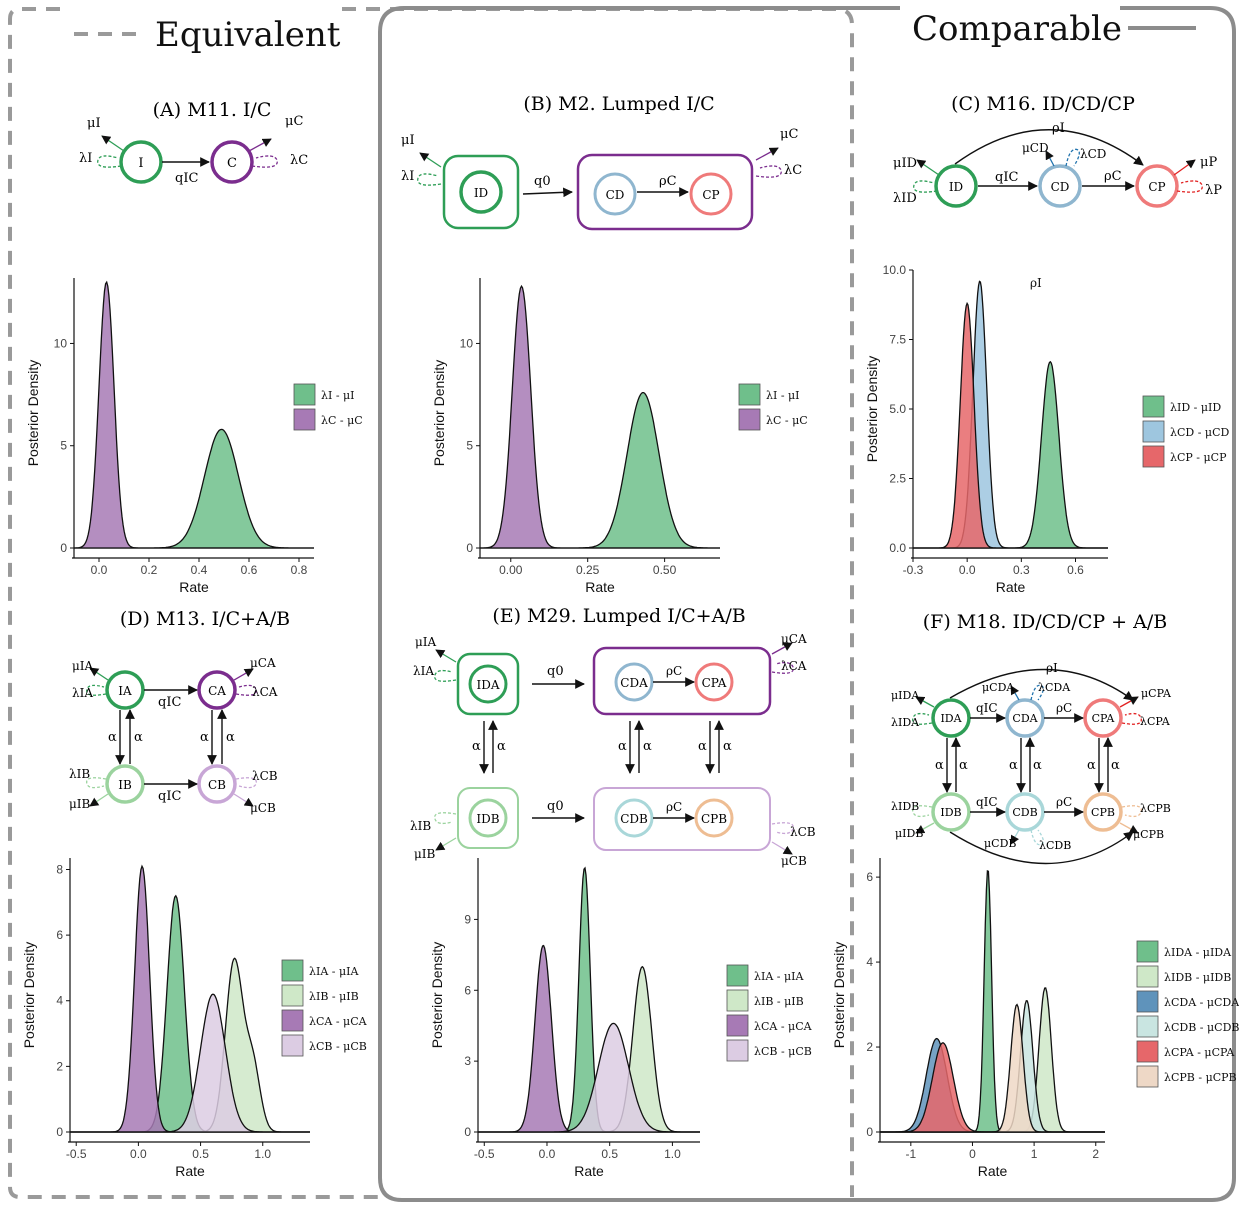  I want to click on legend-label: λIB - μIB, so click(779, 1001).